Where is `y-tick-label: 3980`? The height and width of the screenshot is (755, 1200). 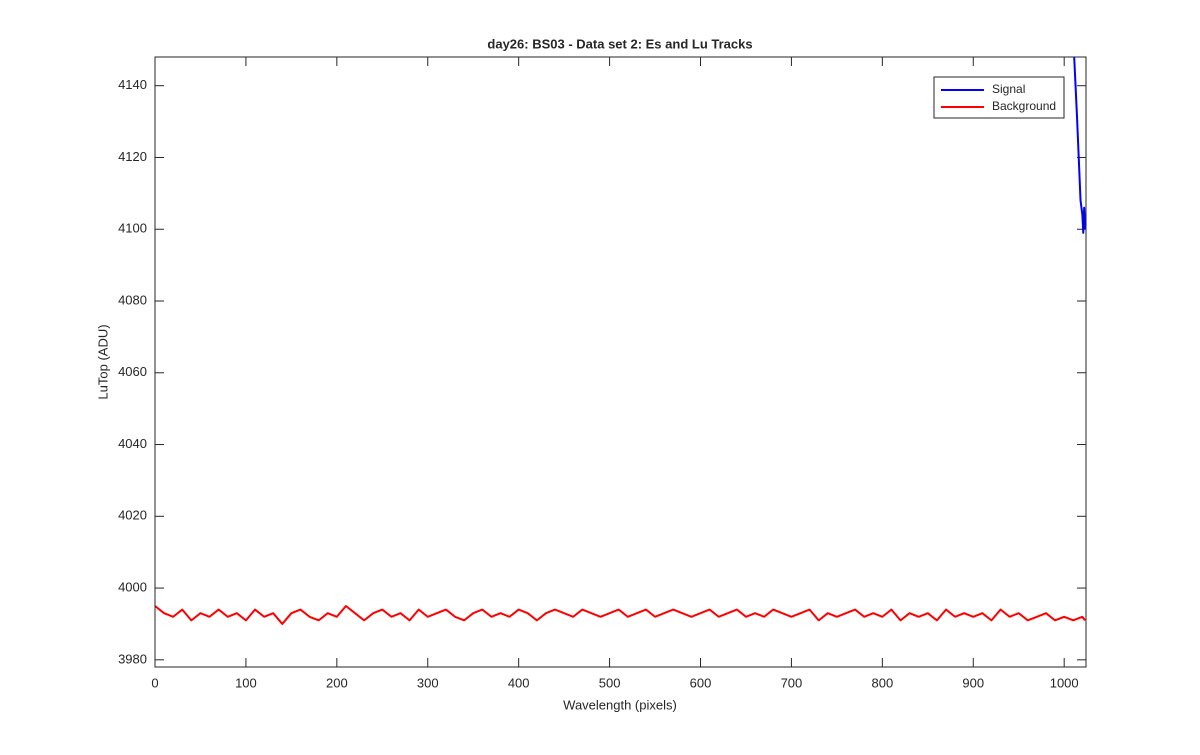 y-tick-label: 3980 is located at coordinates (132, 658).